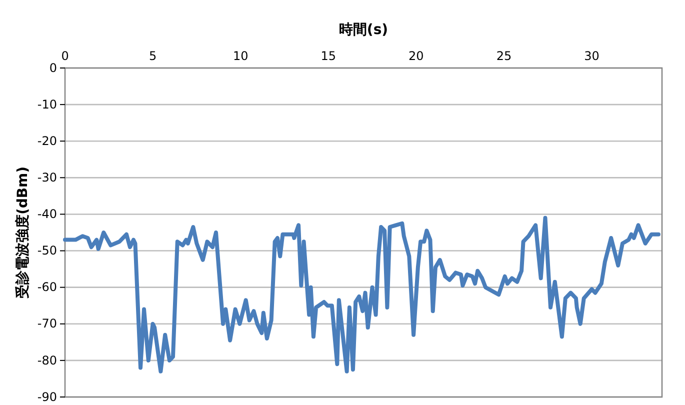 The height and width of the screenshot is (405, 685). I want to click on x-tick-label: 30, so click(592, 56).